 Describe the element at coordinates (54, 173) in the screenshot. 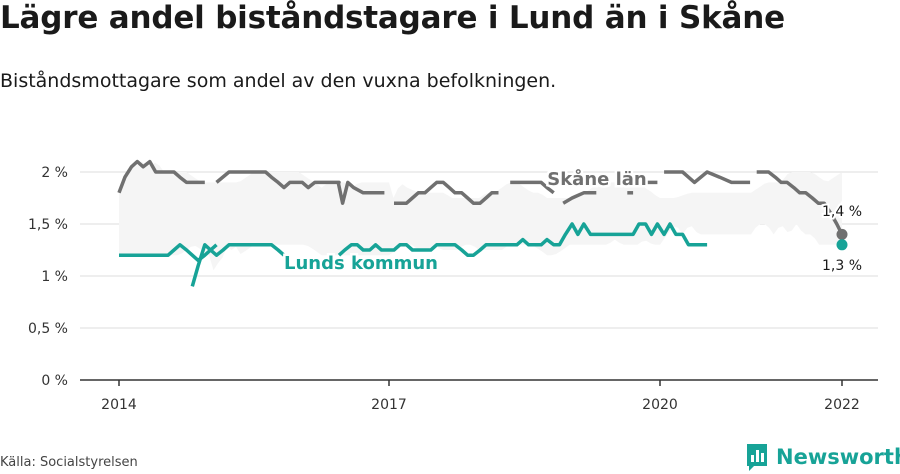

I see `y-tick-label: 2 %` at that location.